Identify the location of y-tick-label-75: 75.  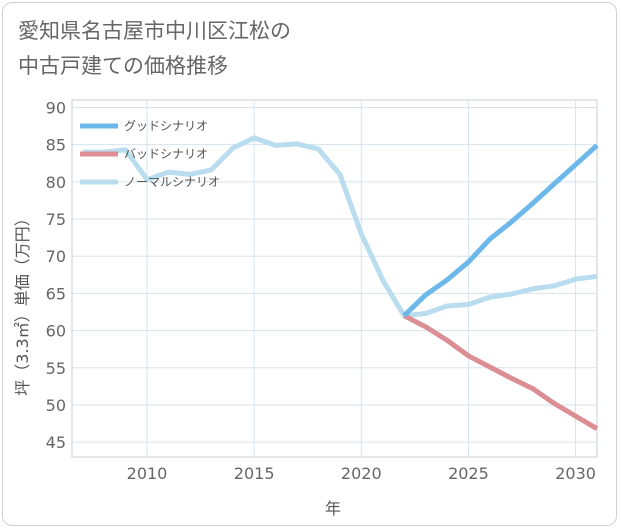
(56, 219).